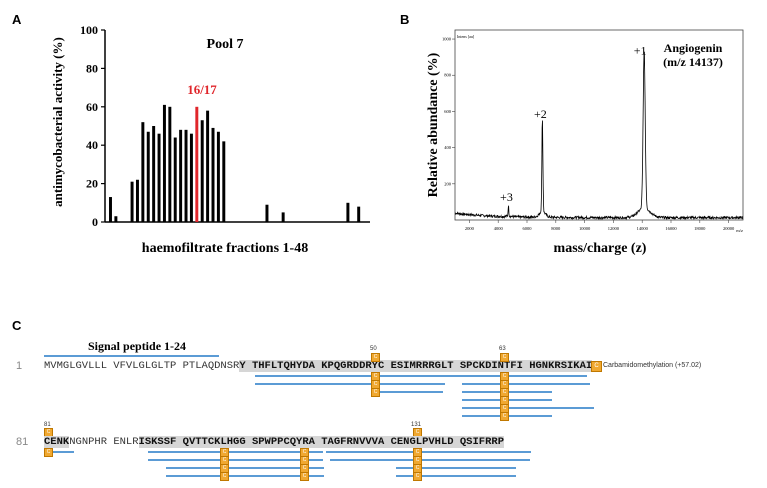 The width and height of the screenshot is (767, 488). What do you see at coordinates (89, 30) in the screenshot?
I see `a-ytick-label: 100` at bounding box center [89, 30].